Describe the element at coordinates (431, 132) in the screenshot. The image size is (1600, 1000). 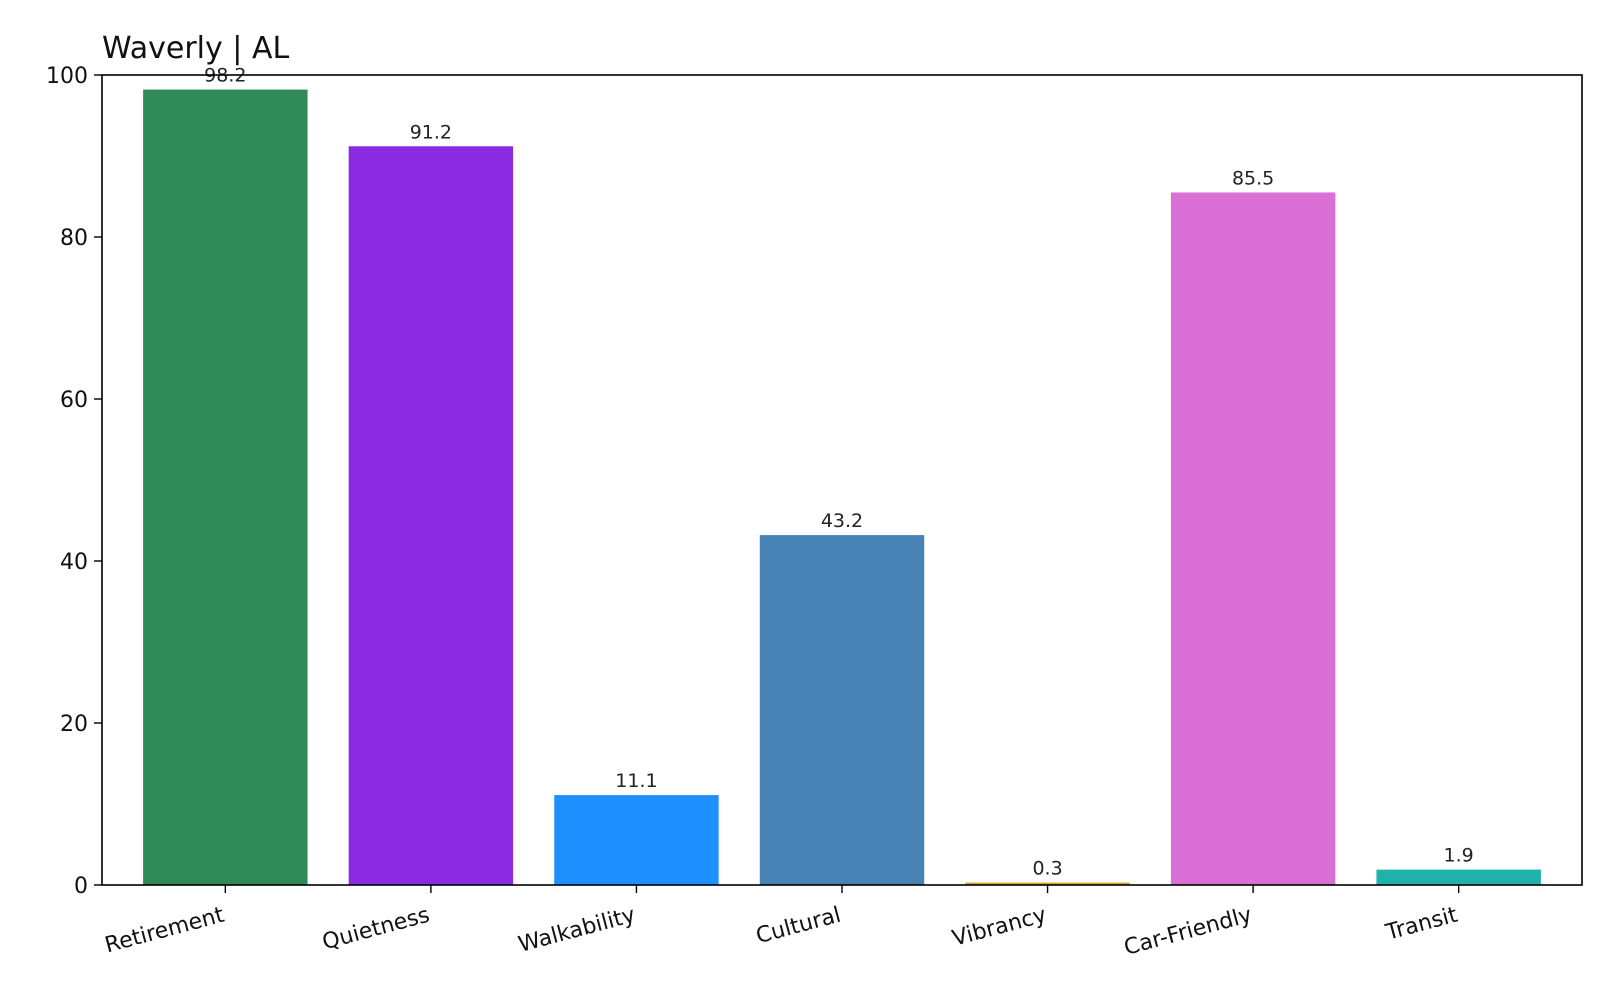
I see `data-label: 91.2` at that location.